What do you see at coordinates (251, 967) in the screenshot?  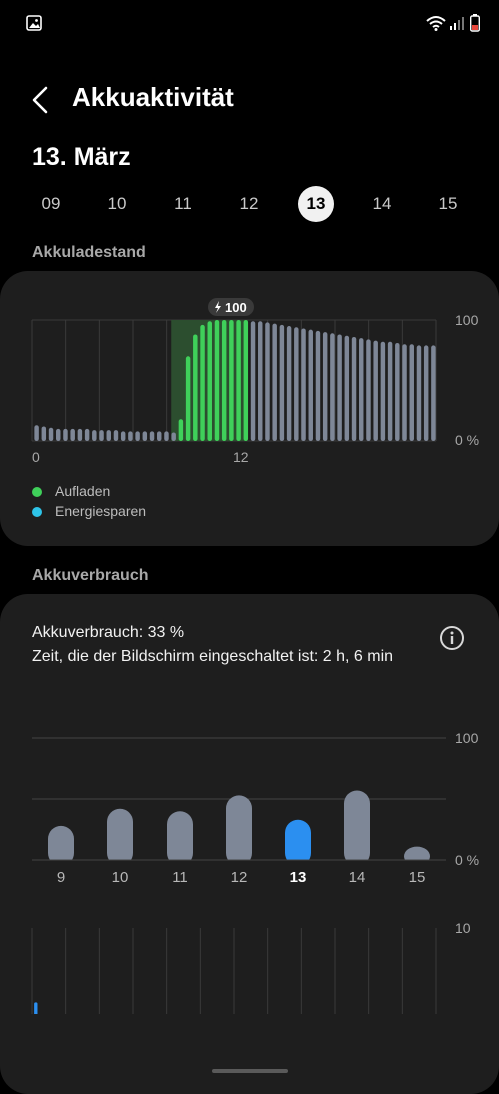 I see `hourly-usage-chart: 100 %012` at bounding box center [251, 967].